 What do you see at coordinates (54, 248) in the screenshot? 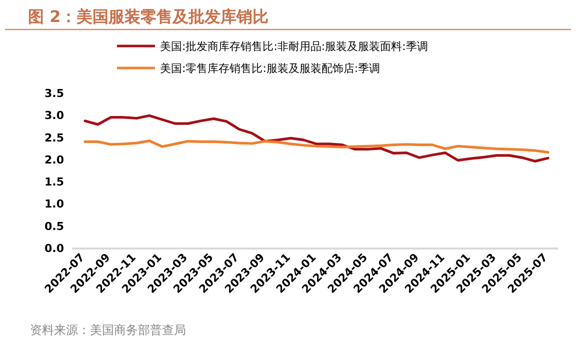
I see `y-tick-label: 0.0` at bounding box center [54, 248].